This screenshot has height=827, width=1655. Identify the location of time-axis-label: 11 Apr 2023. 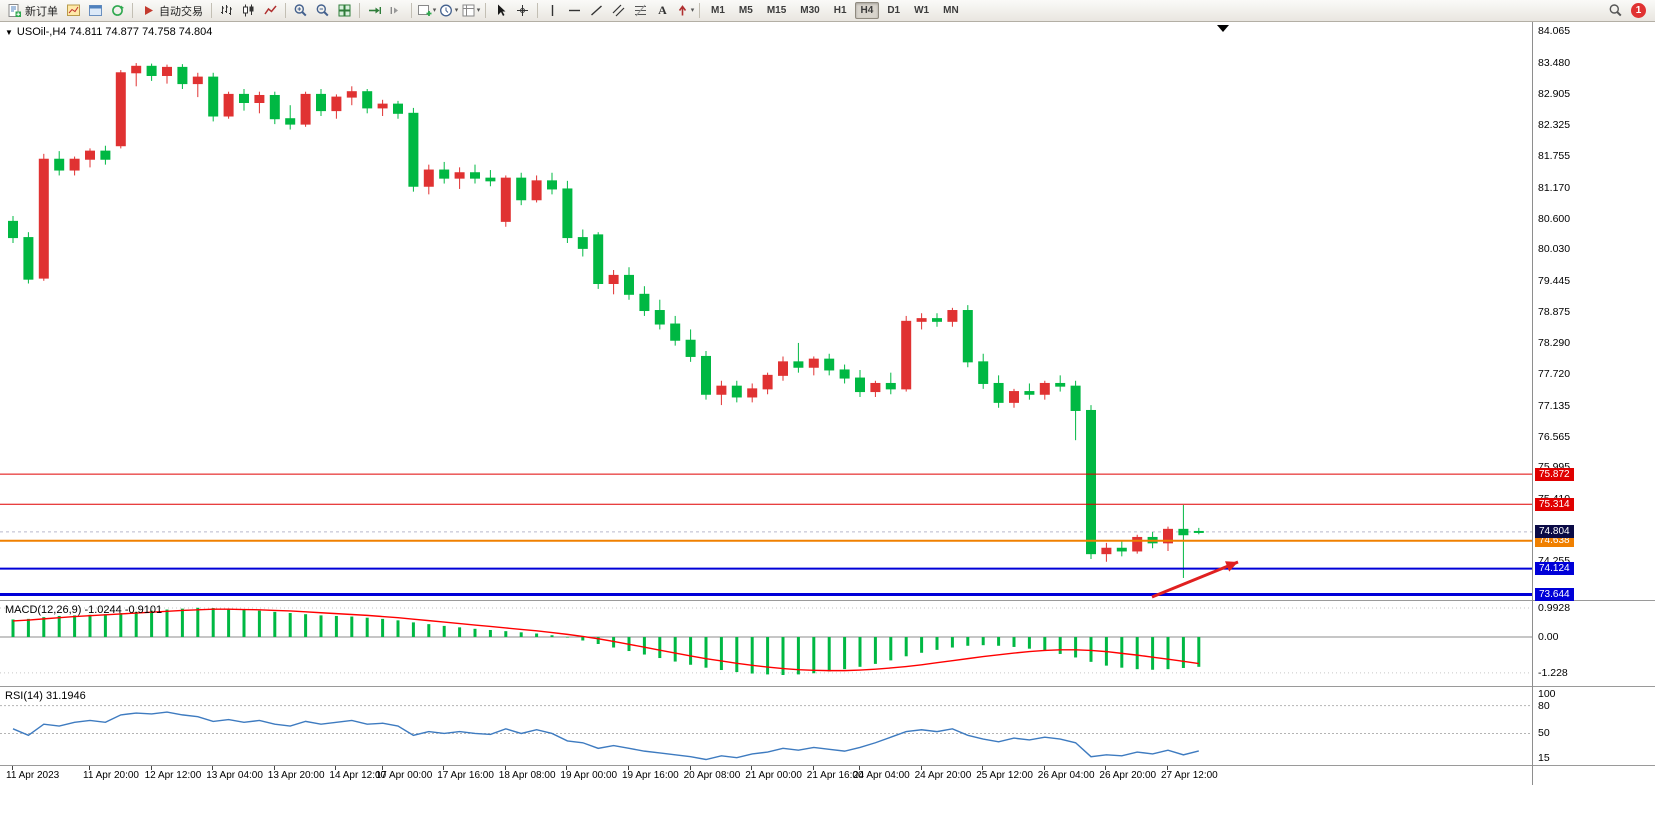
(33, 775).